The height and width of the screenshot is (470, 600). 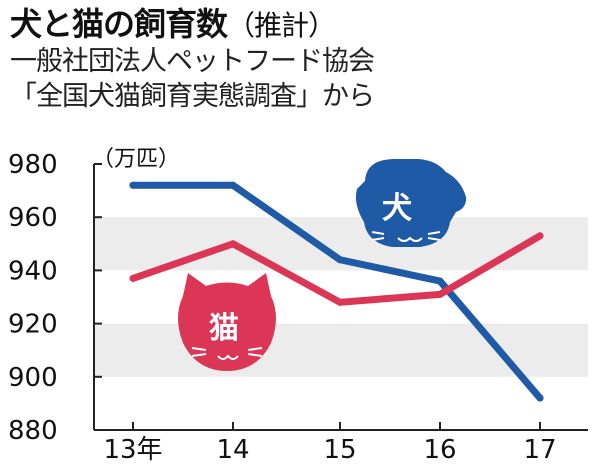 What do you see at coordinates (232, 450) in the screenshot?
I see `x-tick-label: 14` at bounding box center [232, 450].